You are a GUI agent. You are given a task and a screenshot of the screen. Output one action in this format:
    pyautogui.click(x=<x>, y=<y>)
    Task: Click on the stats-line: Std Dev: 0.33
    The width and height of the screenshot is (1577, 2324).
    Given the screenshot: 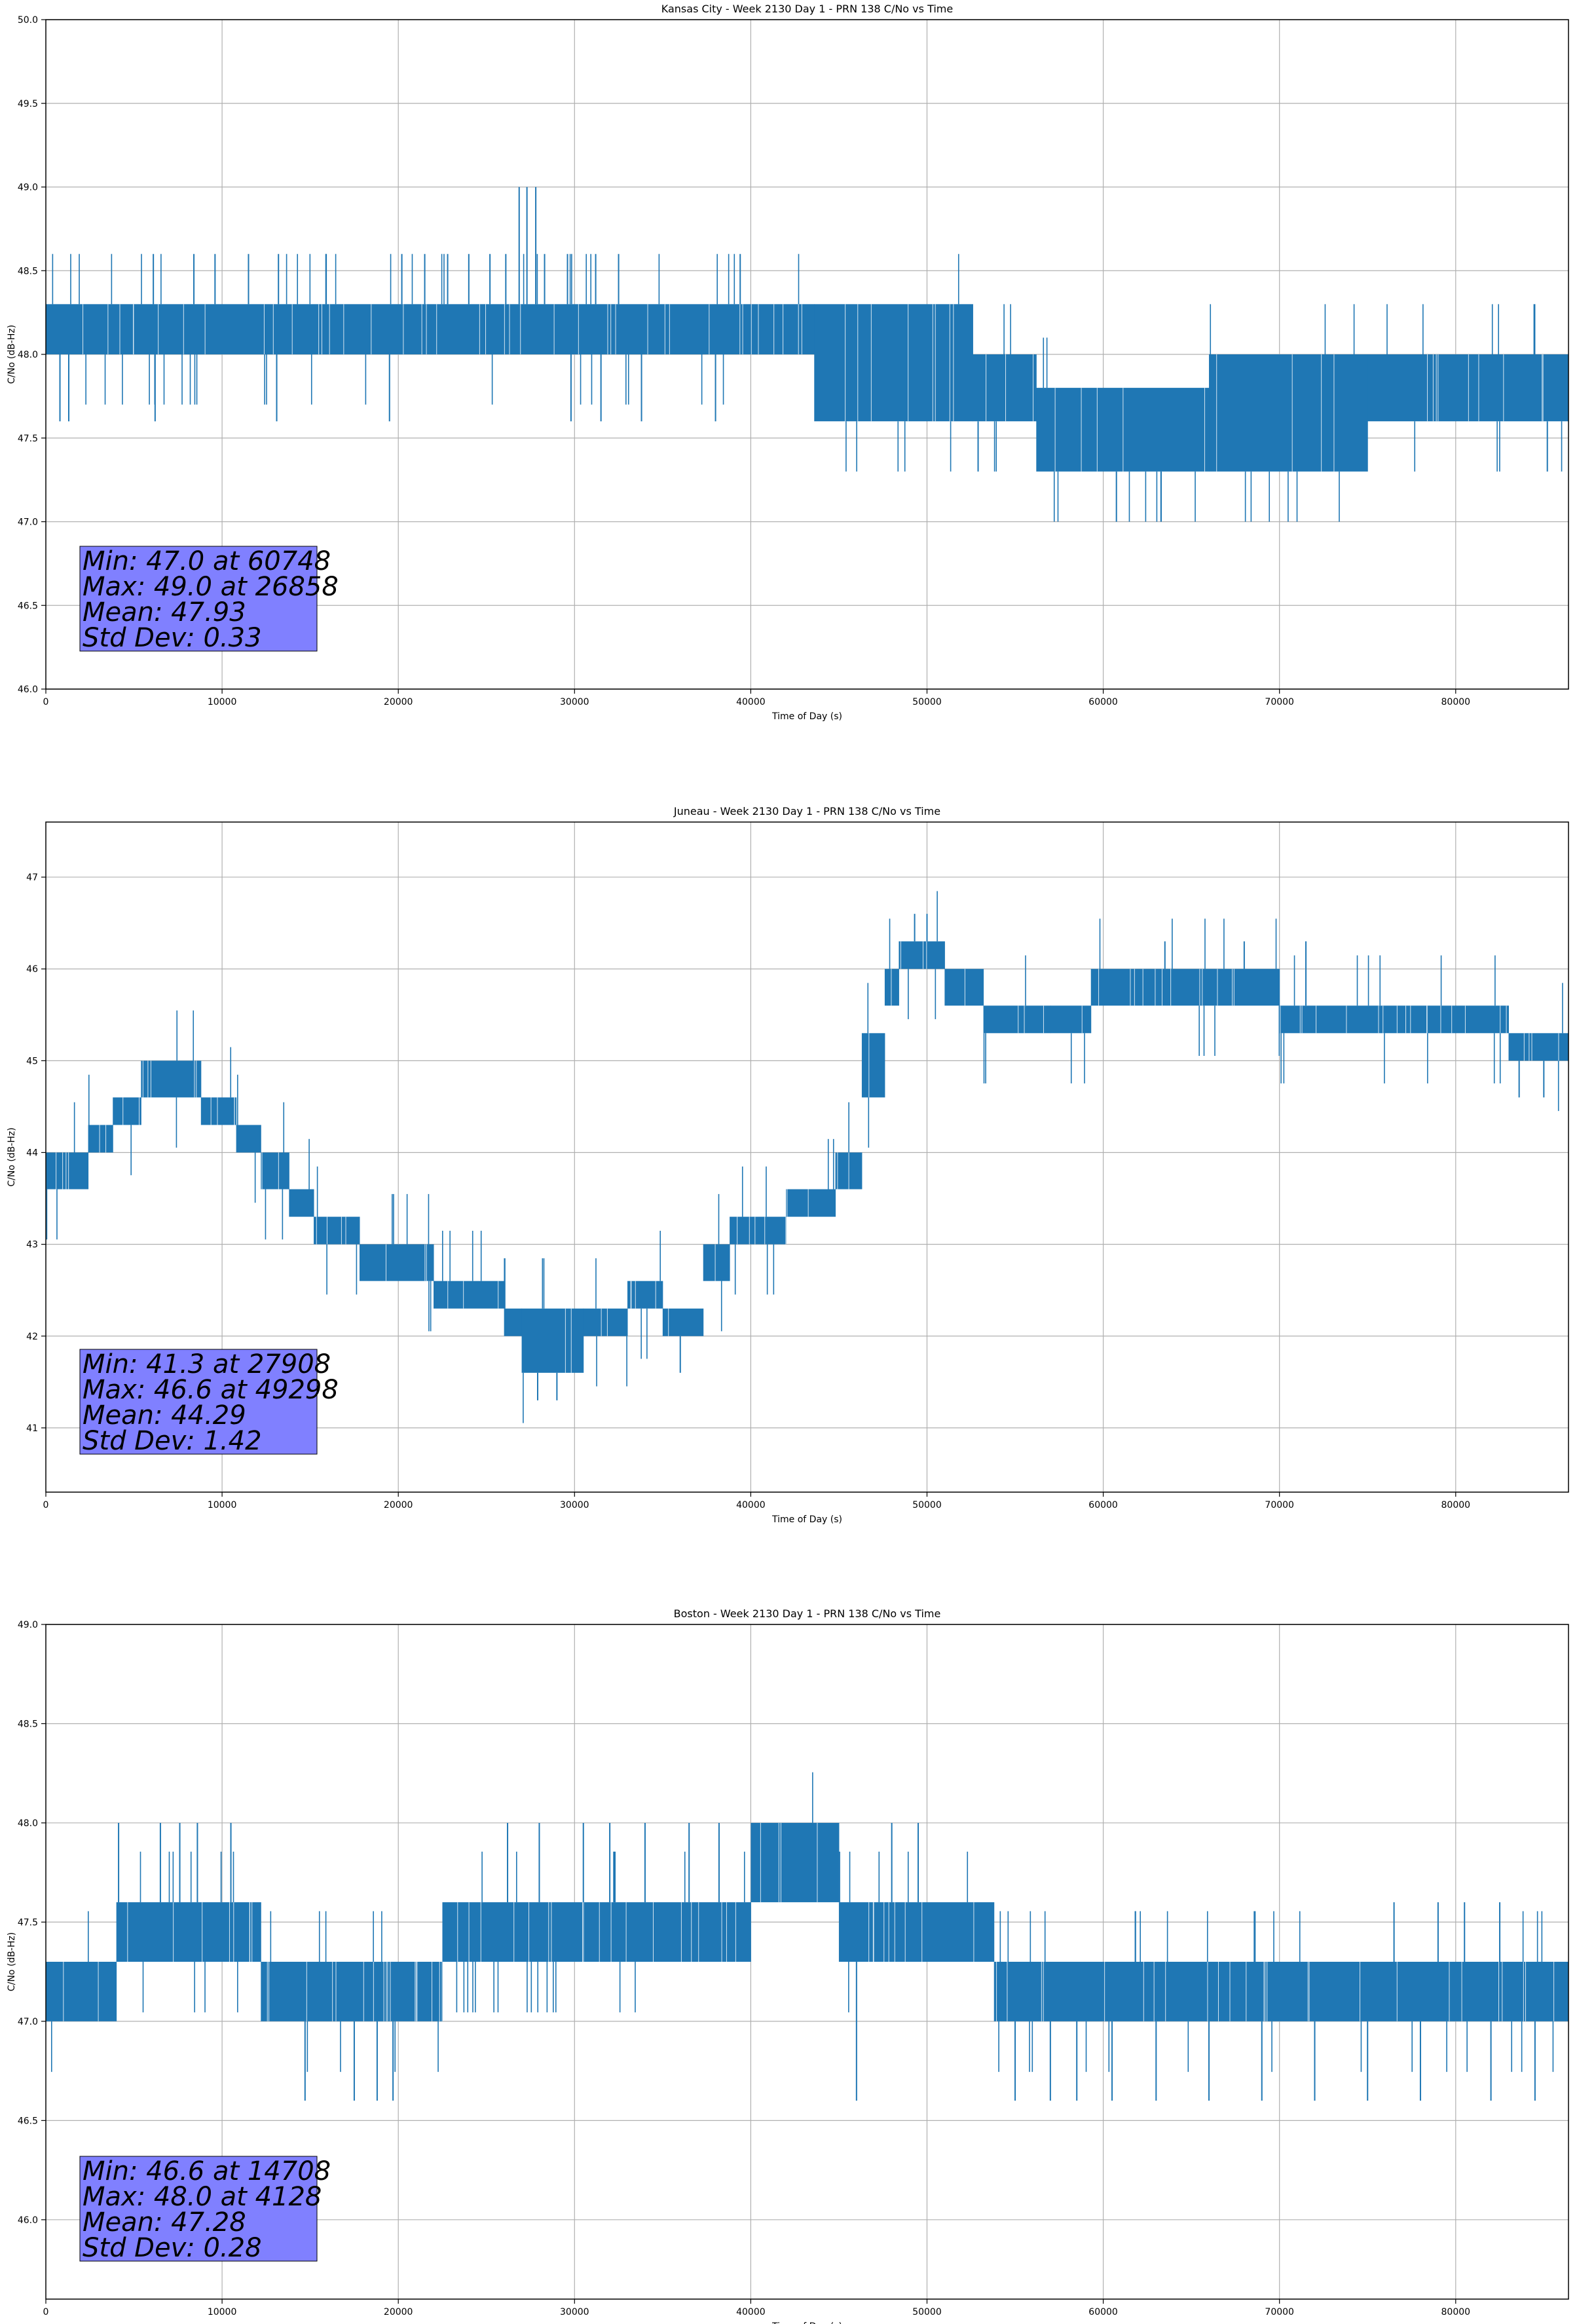 What is the action you would take?
    pyautogui.click(x=172, y=638)
    